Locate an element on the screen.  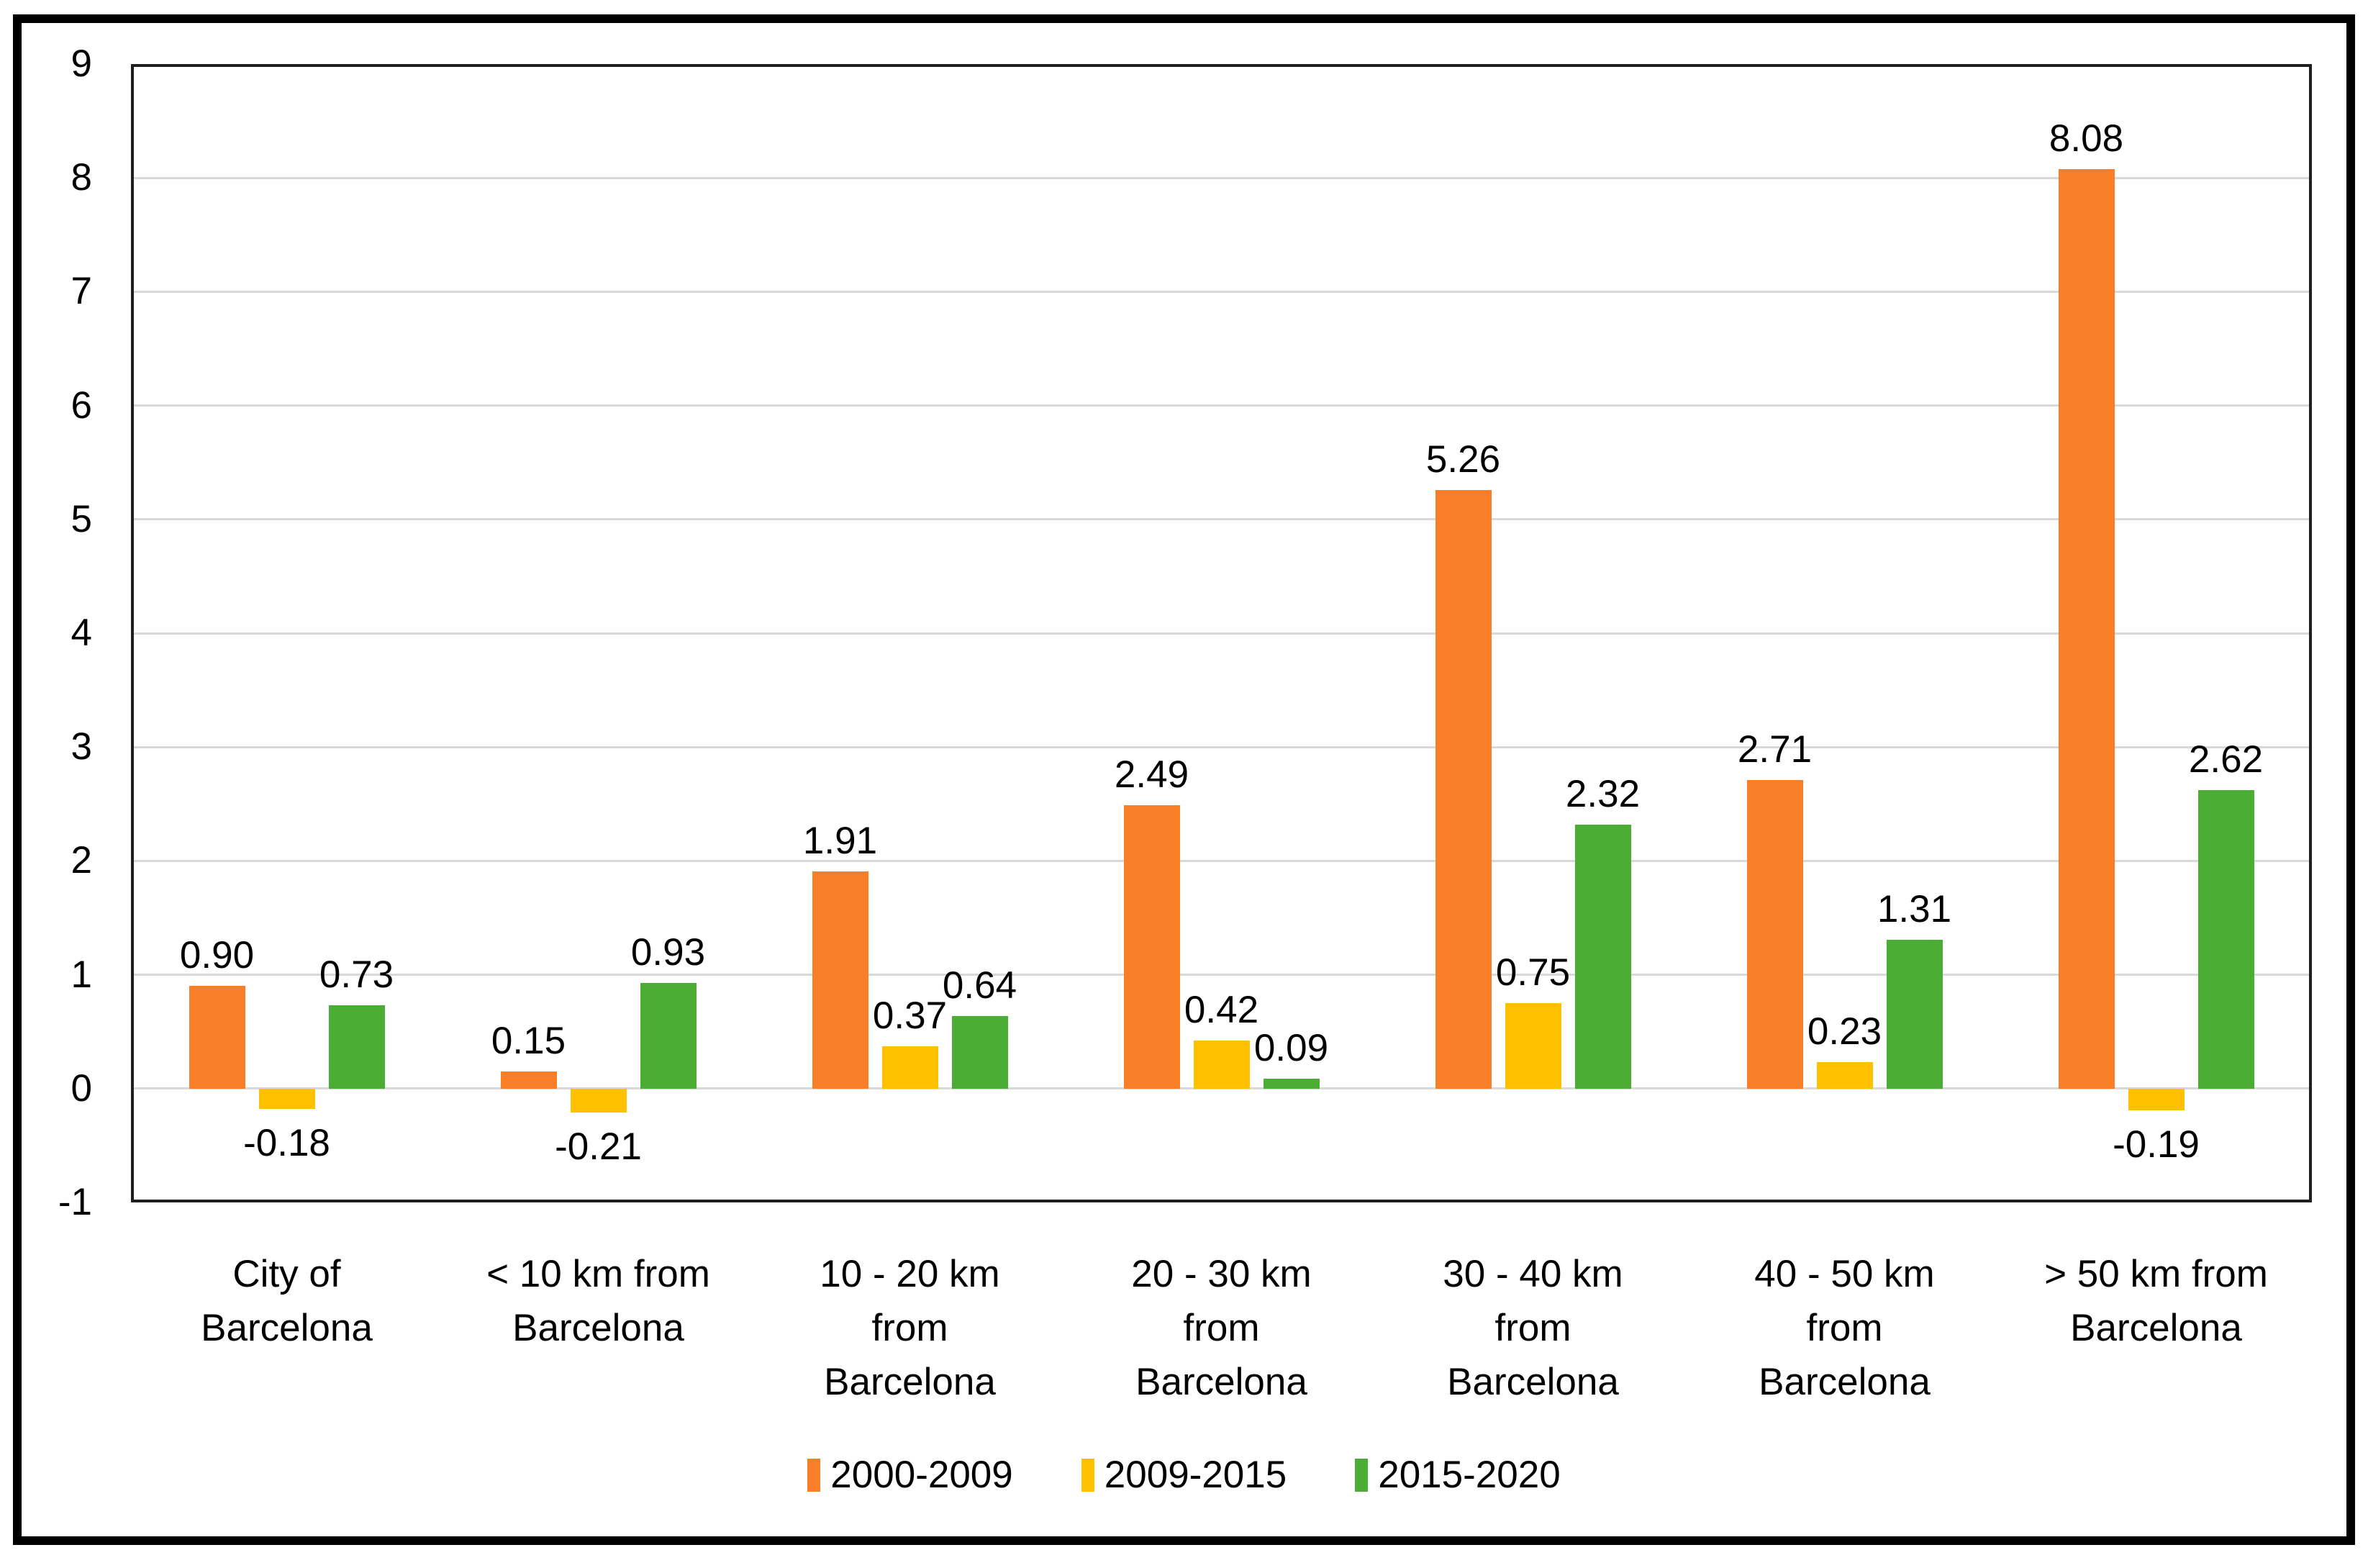
legend-item-2015-2020: 2015-2020 is located at coordinates (1458, 1475).